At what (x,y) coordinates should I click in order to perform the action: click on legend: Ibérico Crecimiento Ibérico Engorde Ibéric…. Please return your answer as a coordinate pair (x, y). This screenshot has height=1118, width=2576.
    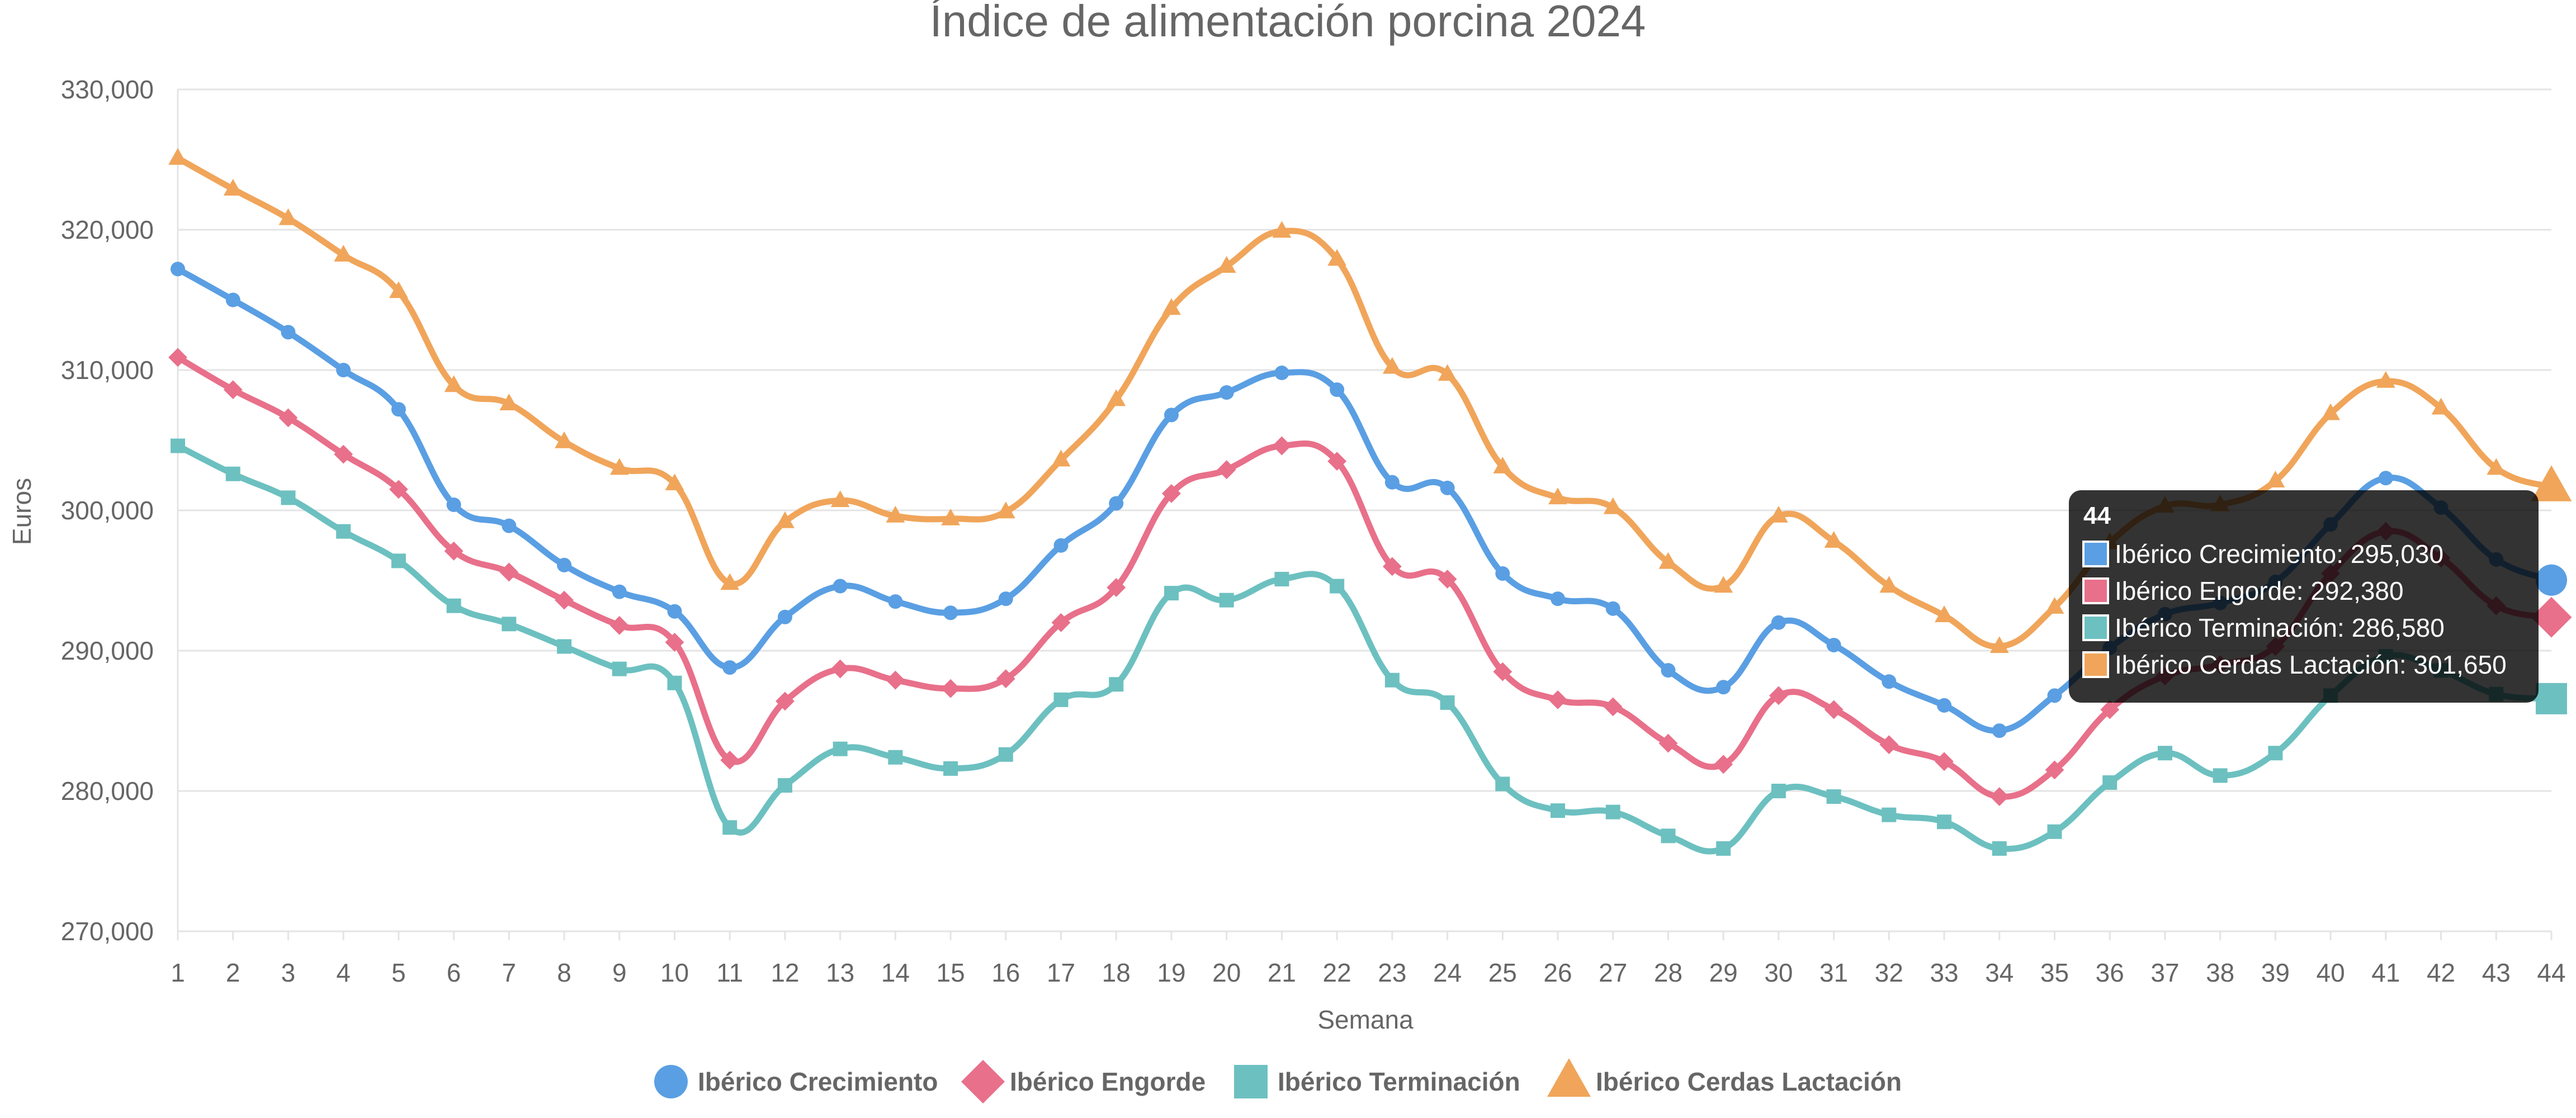
    Looking at the image, I should click on (1278, 1080).